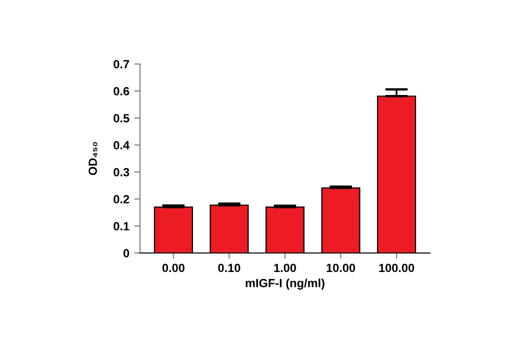 The height and width of the screenshot is (350, 520). I want to click on y-tick-label: 0.7, so click(122, 64).